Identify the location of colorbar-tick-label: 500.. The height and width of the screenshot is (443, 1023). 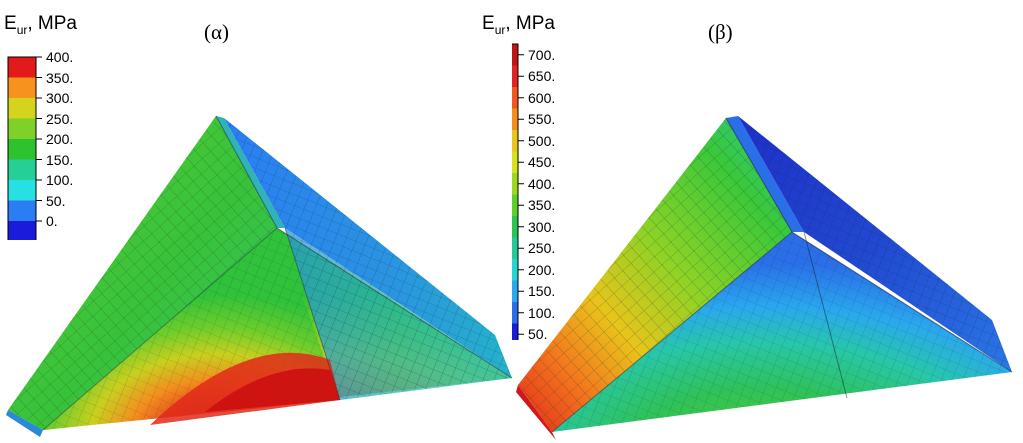
(542, 140).